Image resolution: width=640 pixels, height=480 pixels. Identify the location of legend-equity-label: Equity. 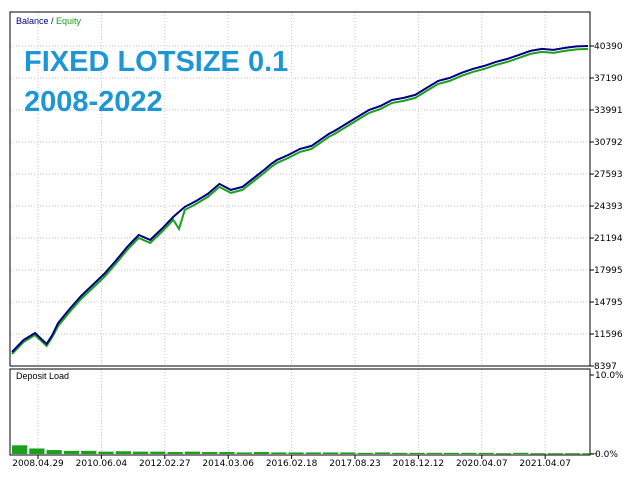
(69, 21).